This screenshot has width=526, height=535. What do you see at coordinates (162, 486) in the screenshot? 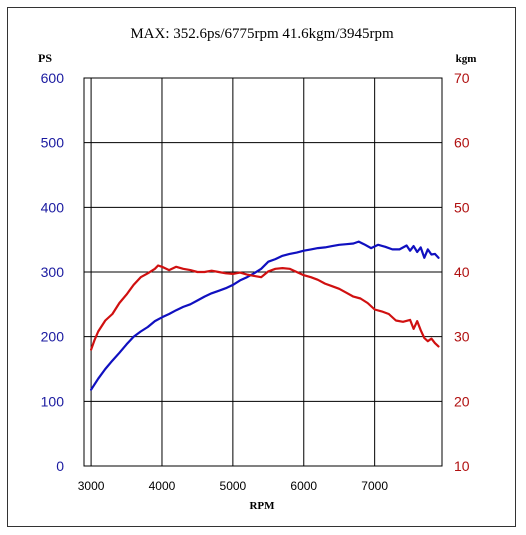
I see `x-tick-label: 4000` at bounding box center [162, 486].